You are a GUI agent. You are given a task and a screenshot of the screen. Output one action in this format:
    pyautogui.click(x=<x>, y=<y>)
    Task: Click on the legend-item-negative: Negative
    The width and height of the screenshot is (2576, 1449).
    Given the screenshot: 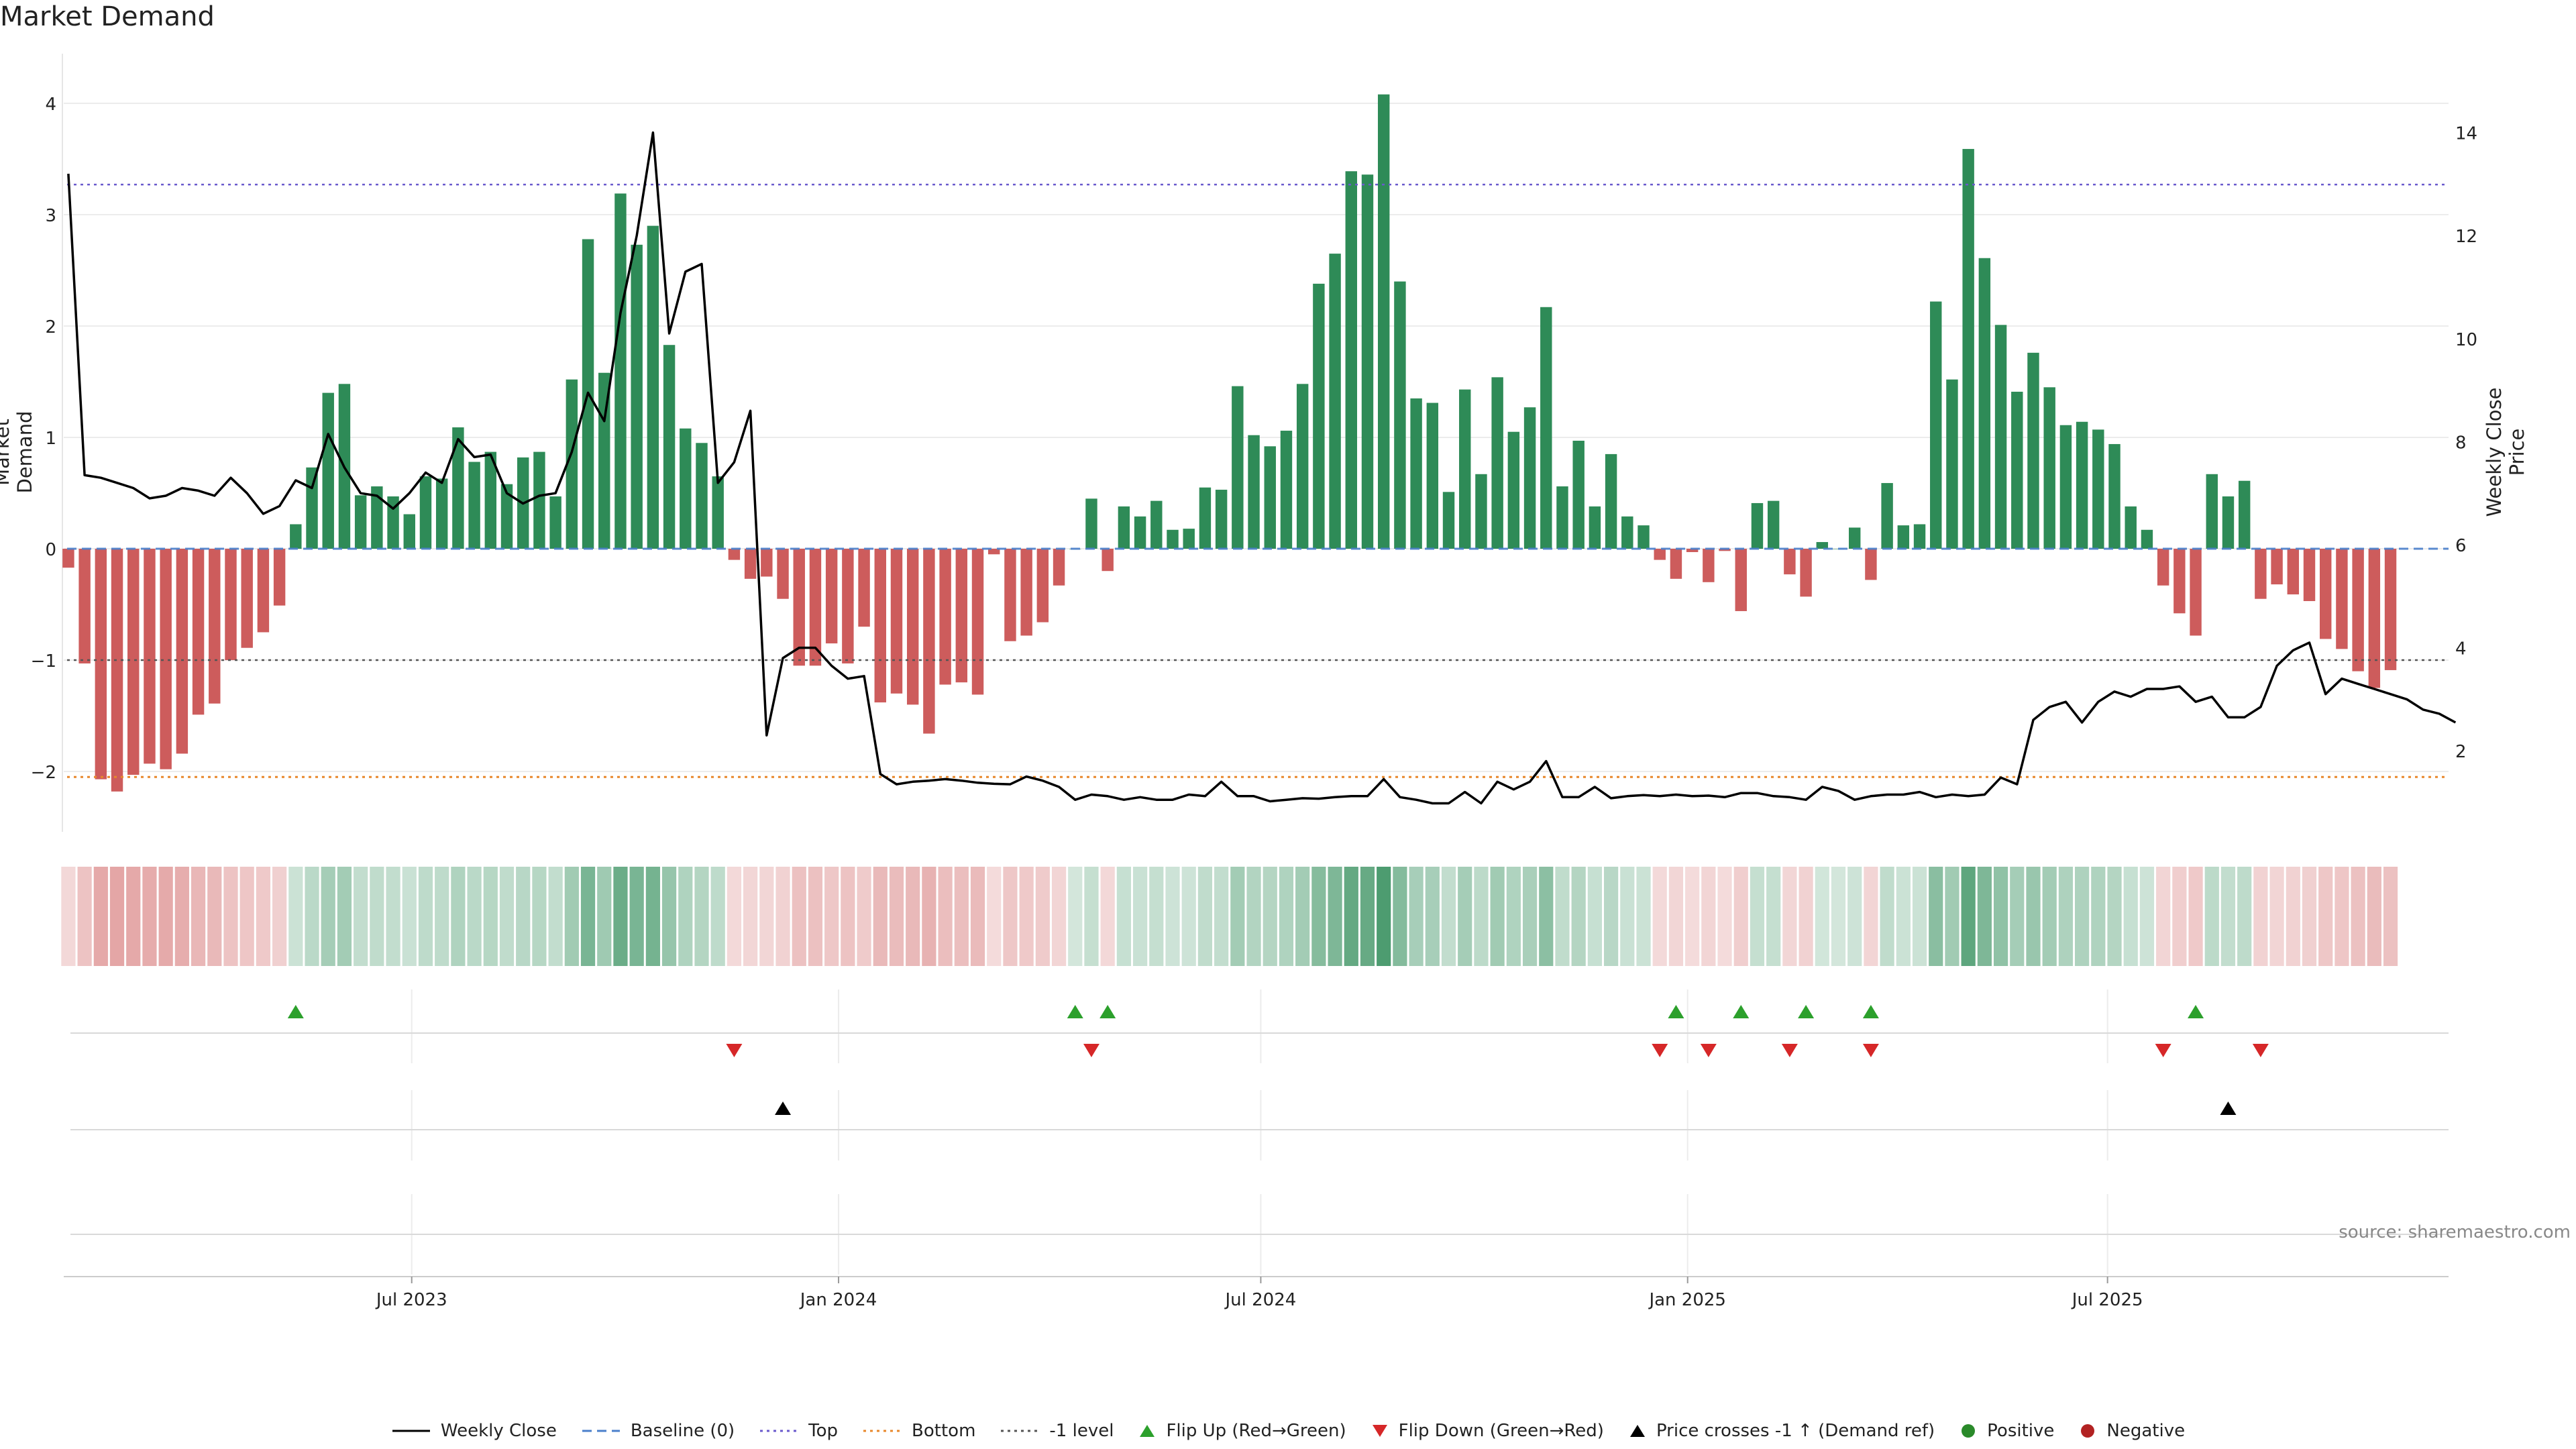 What is the action you would take?
    pyautogui.click(x=2131, y=1431)
    